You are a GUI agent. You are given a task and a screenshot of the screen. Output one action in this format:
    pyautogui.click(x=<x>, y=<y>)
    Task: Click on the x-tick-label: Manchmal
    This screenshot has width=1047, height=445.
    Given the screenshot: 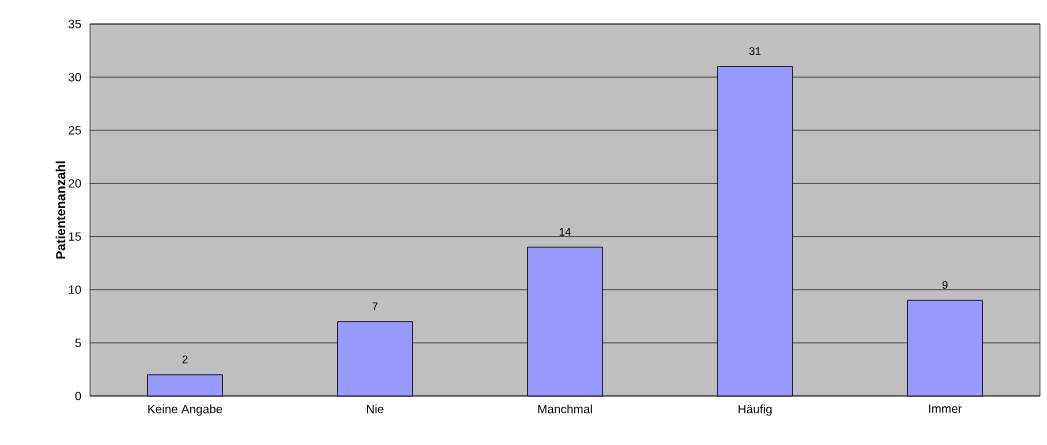 What is the action you would take?
    pyautogui.click(x=565, y=409)
    